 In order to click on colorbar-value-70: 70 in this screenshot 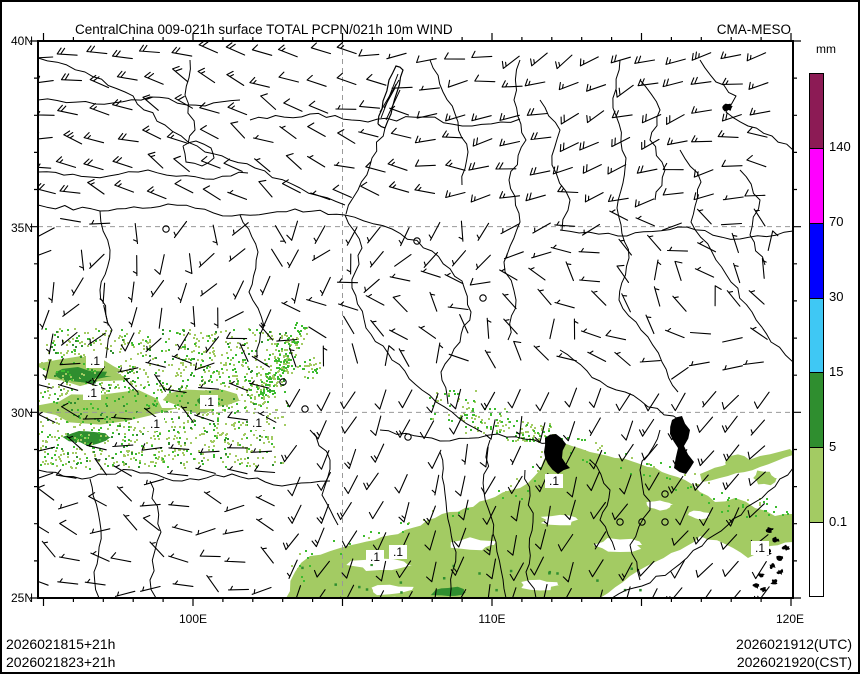, I will do `click(836, 221)`.